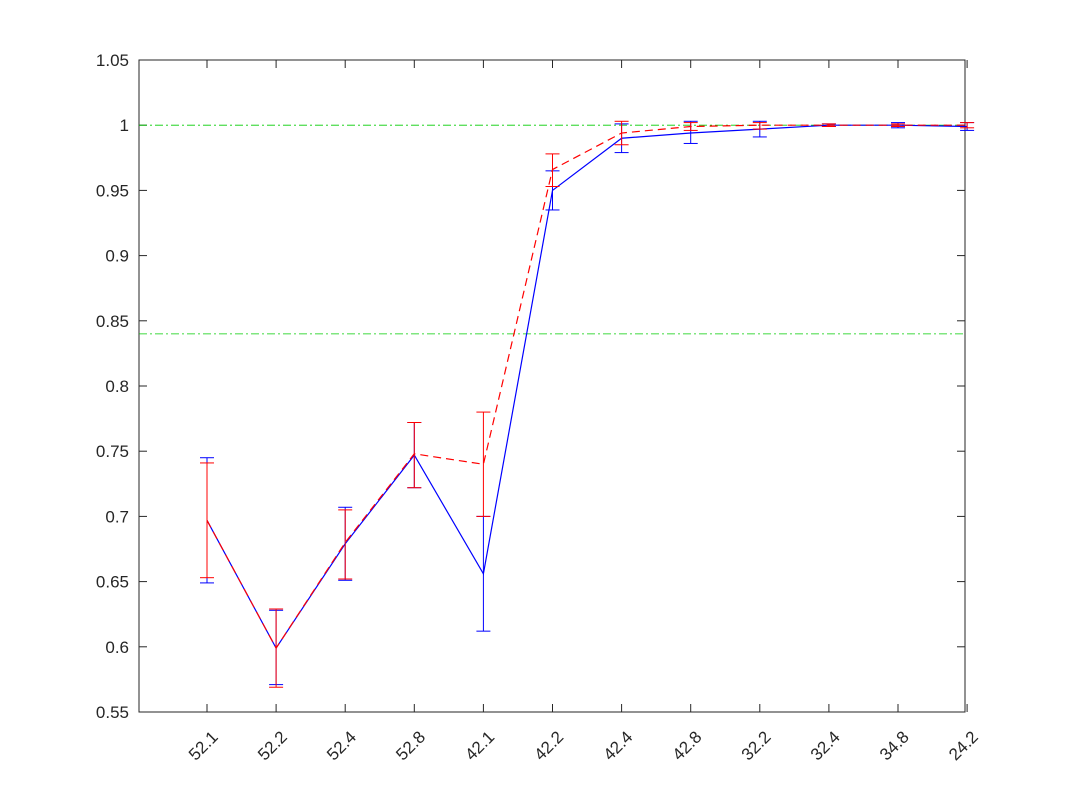  What do you see at coordinates (112, 582) in the screenshot?
I see `y-tick-label: 0.65` at bounding box center [112, 582].